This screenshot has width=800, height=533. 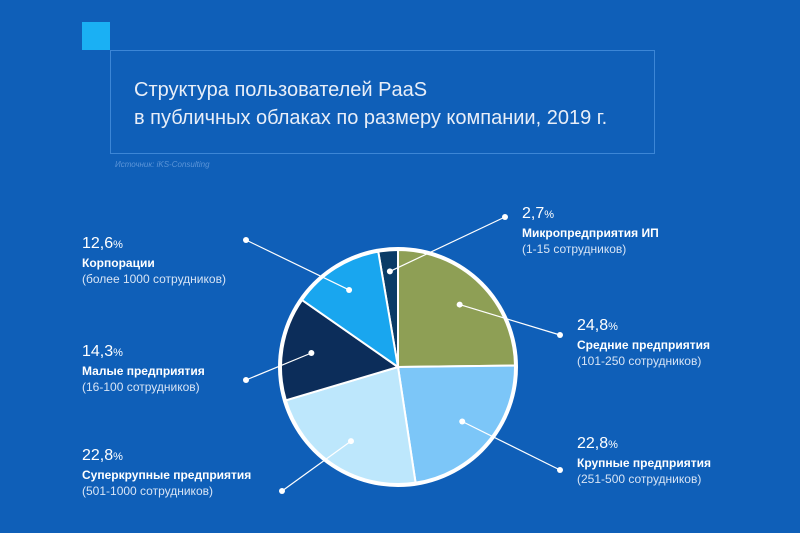 I want to click on accent-square, so click(x=96, y=36).